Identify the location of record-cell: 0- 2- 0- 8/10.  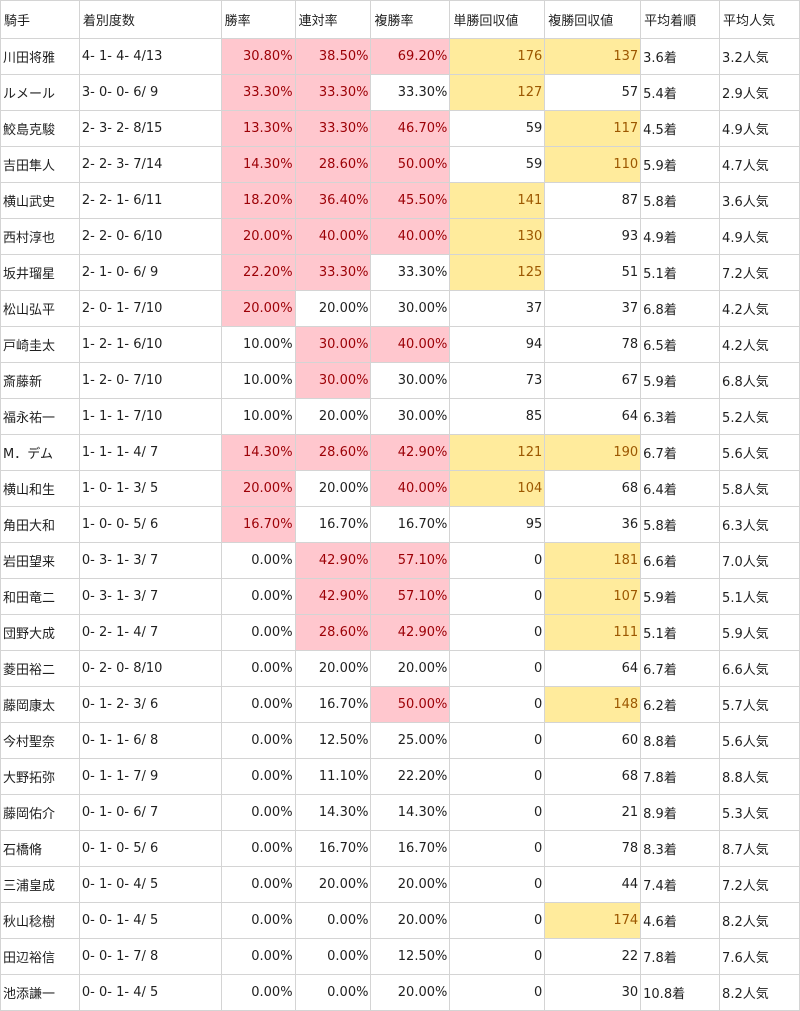
(150, 668).